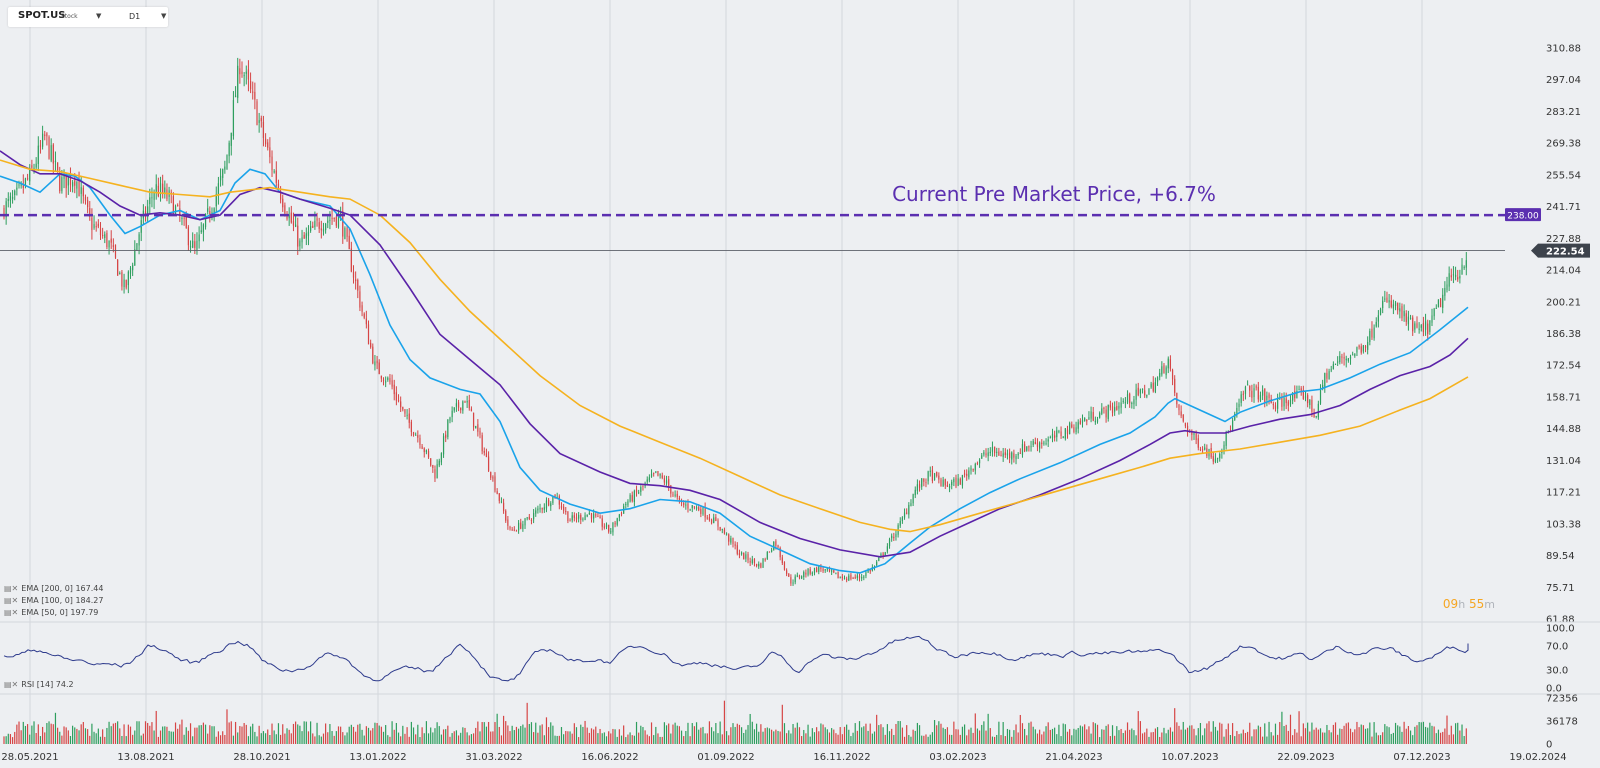 This screenshot has width=1600, height=768. What do you see at coordinates (39, 684) in the screenshot?
I see `legend-rsi: ▤✕ RSI [14] 74.2` at bounding box center [39, 684].